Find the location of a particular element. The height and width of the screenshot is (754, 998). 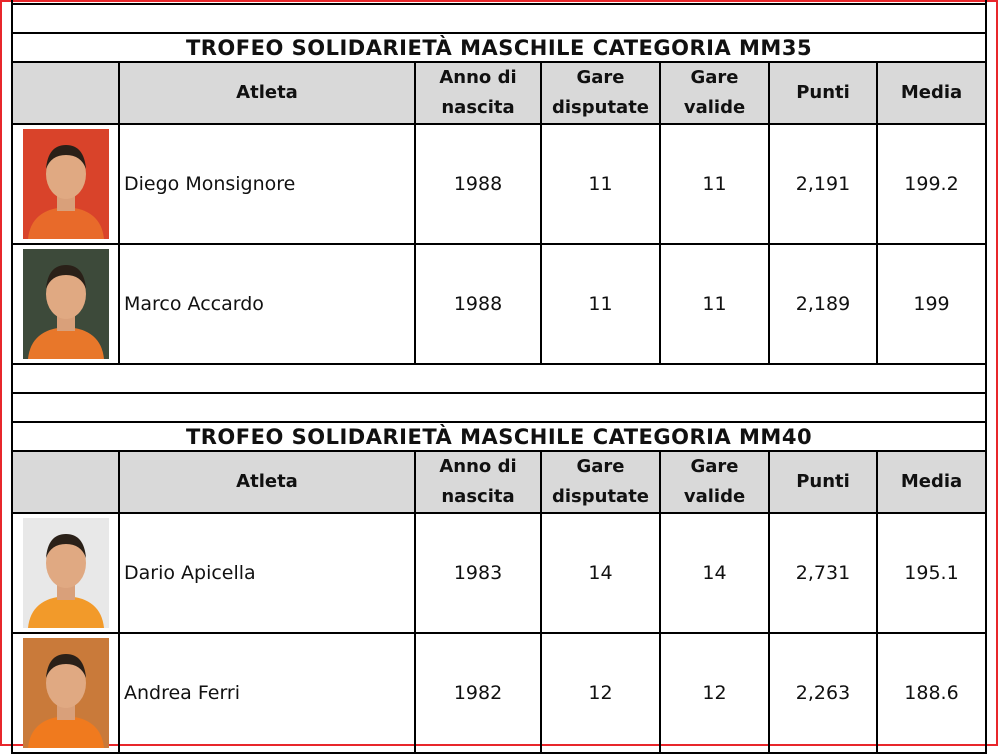

cell-disputate: 14 is located at coordinates (600, 573).